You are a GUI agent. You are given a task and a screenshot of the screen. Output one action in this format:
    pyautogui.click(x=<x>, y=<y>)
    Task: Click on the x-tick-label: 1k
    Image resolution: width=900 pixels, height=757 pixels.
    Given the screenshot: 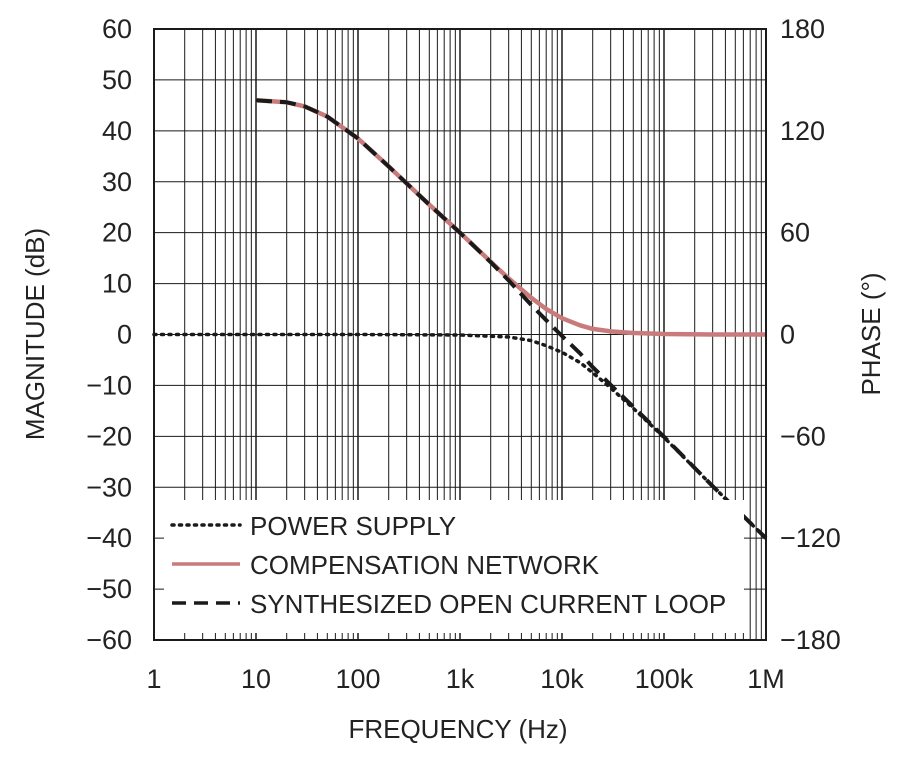 What is the action you would take?
    pyautogui.click(x=460, y=679)
    